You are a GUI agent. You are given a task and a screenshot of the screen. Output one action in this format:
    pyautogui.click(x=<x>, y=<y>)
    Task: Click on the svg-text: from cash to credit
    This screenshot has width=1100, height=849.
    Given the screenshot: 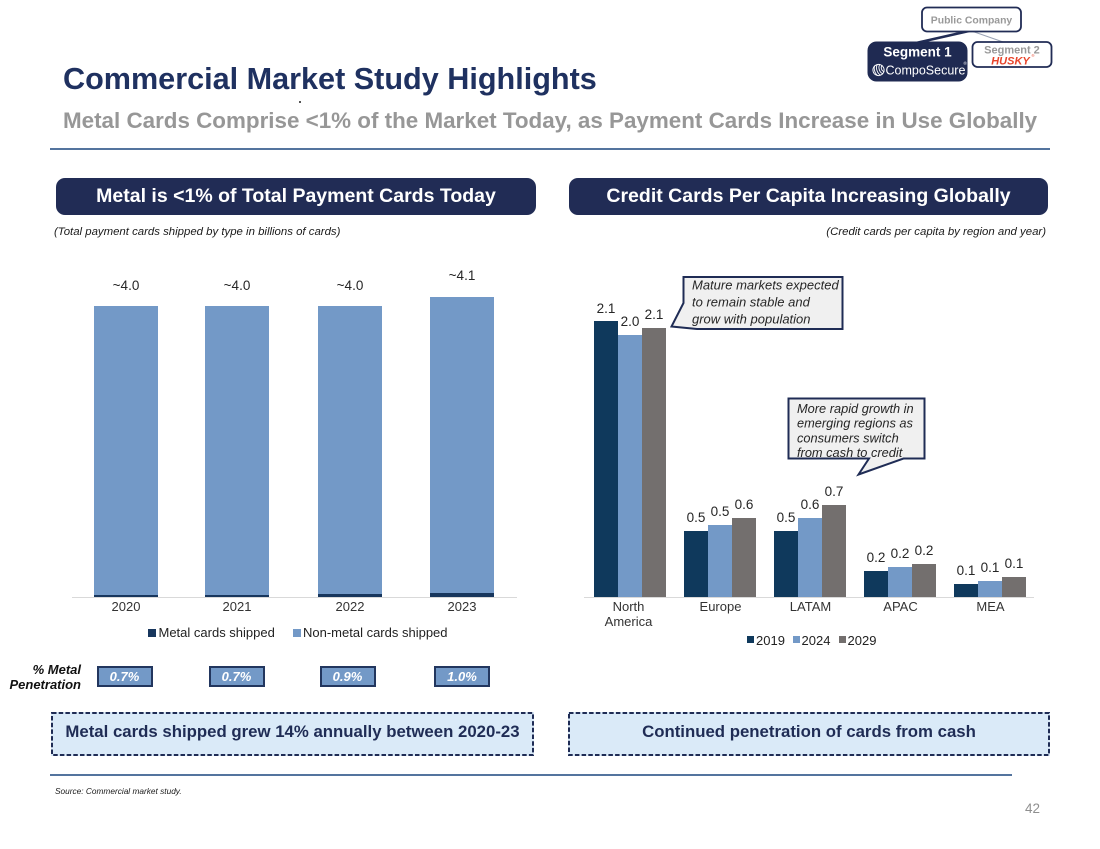 What is the action you would take?
    pyautogui.click(x=850, y=452)
    